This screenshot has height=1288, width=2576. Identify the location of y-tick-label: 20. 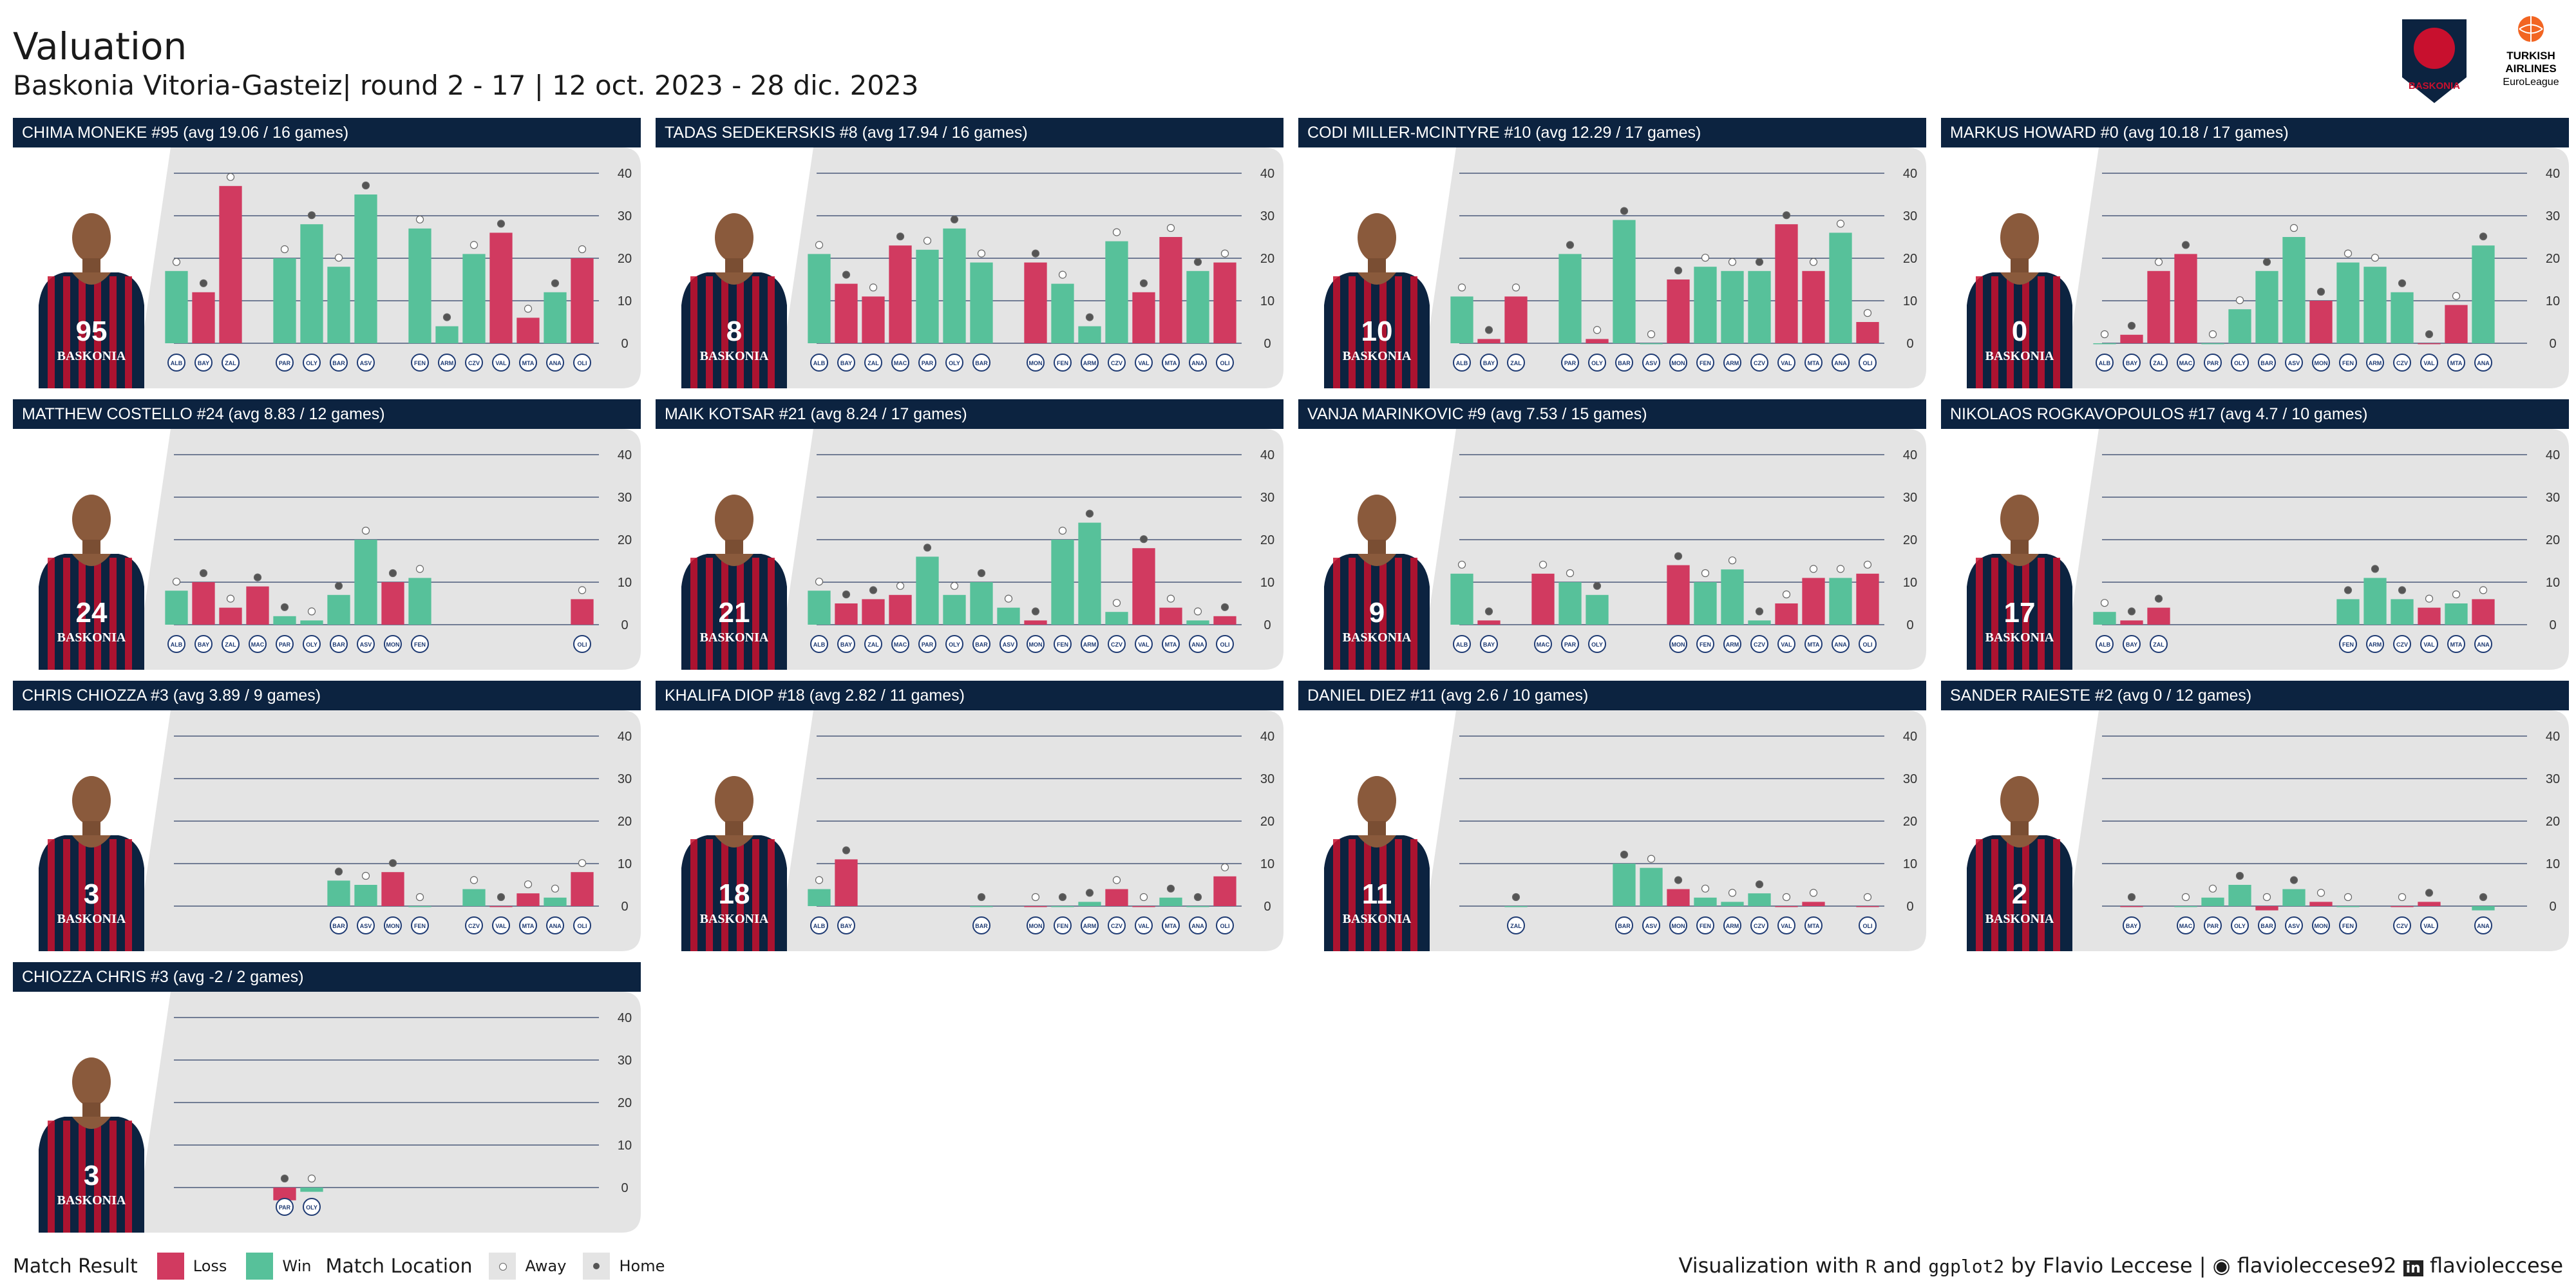
(625, 822).